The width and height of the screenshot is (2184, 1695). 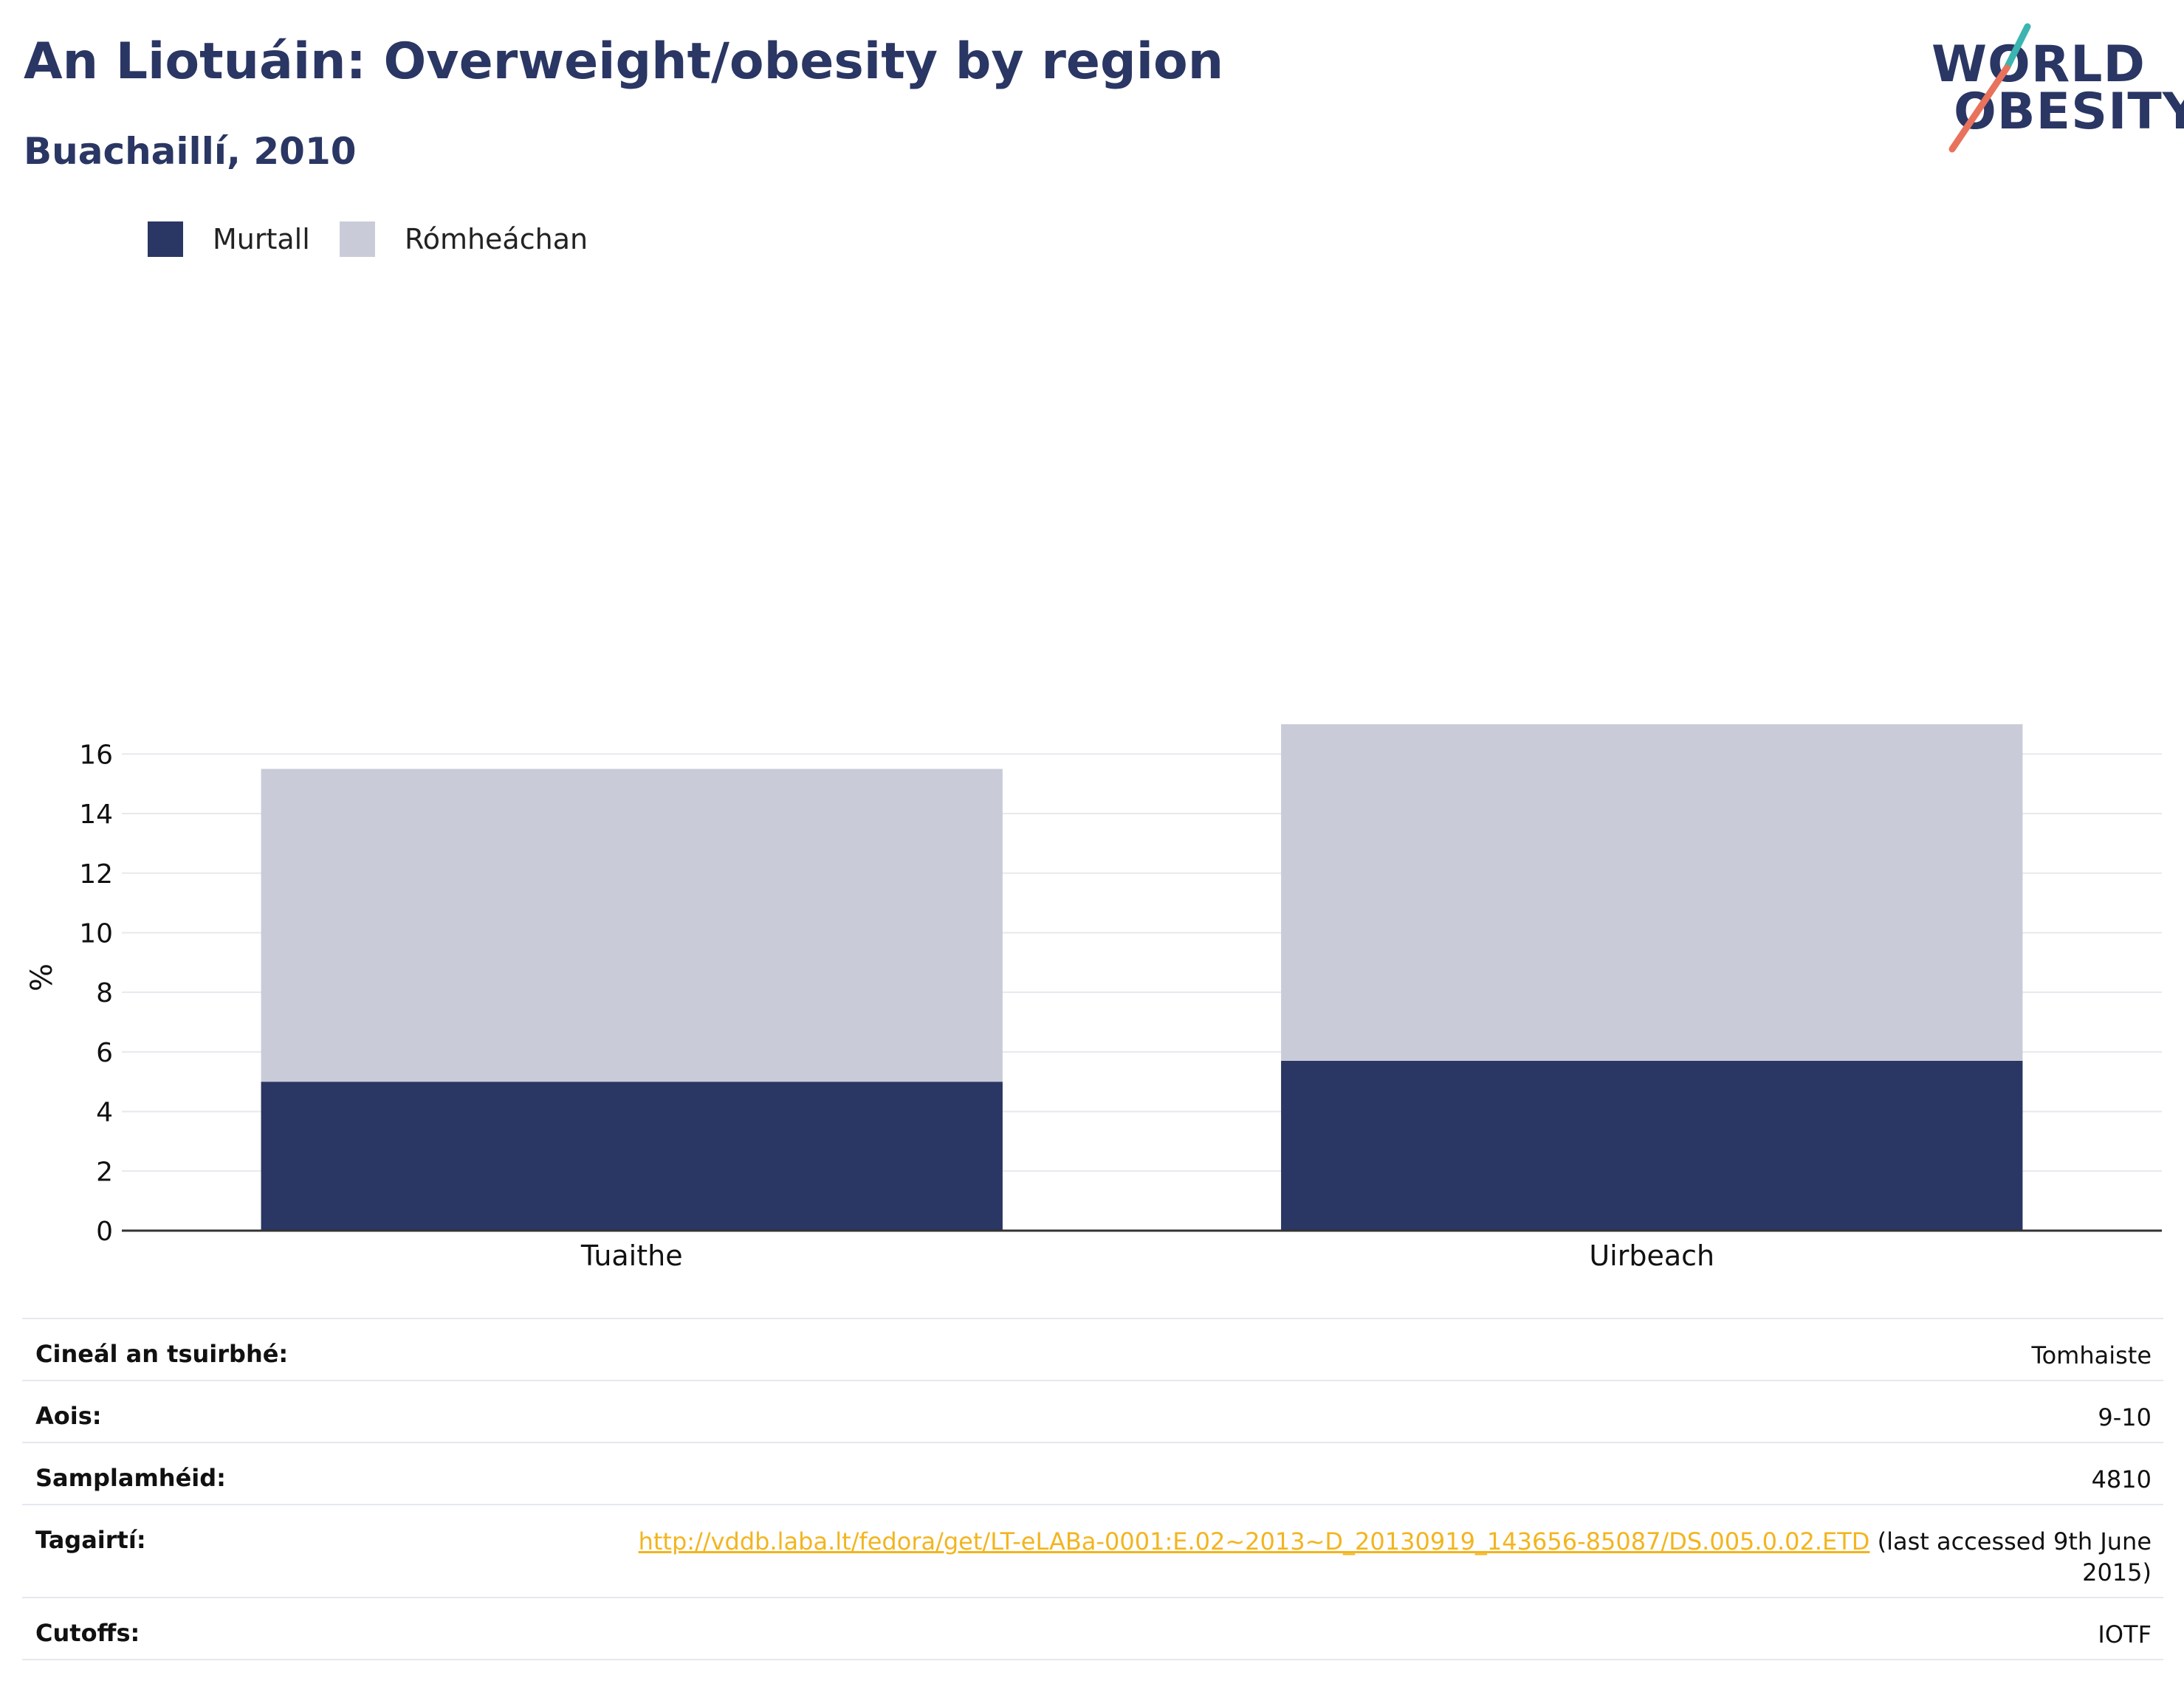 I want to click on y-tick-label: 4, so click(x=105, y=1113).